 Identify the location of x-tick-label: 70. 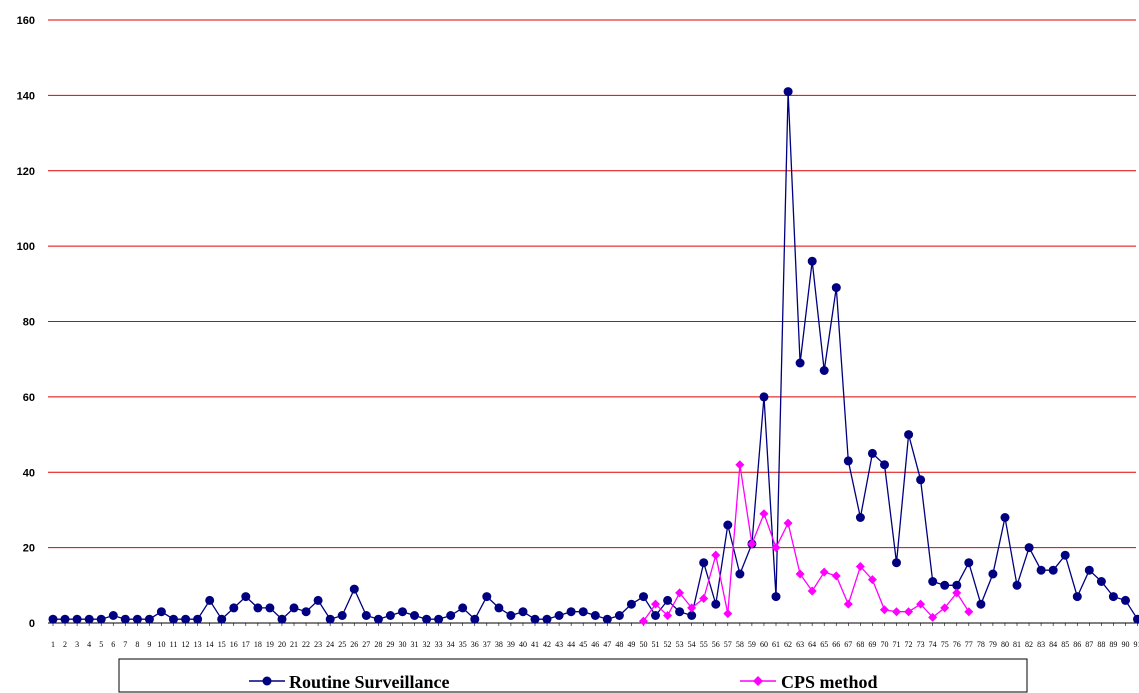
(884, 644).